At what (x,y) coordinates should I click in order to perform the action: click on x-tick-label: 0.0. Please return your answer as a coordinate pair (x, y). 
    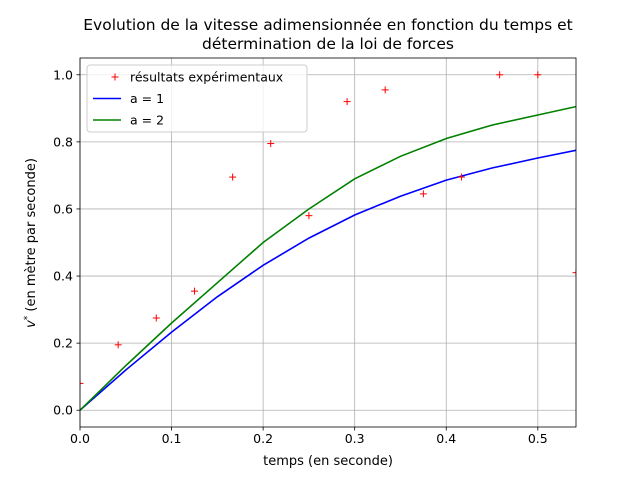
    Looking at the image, I should click on (80, 438).